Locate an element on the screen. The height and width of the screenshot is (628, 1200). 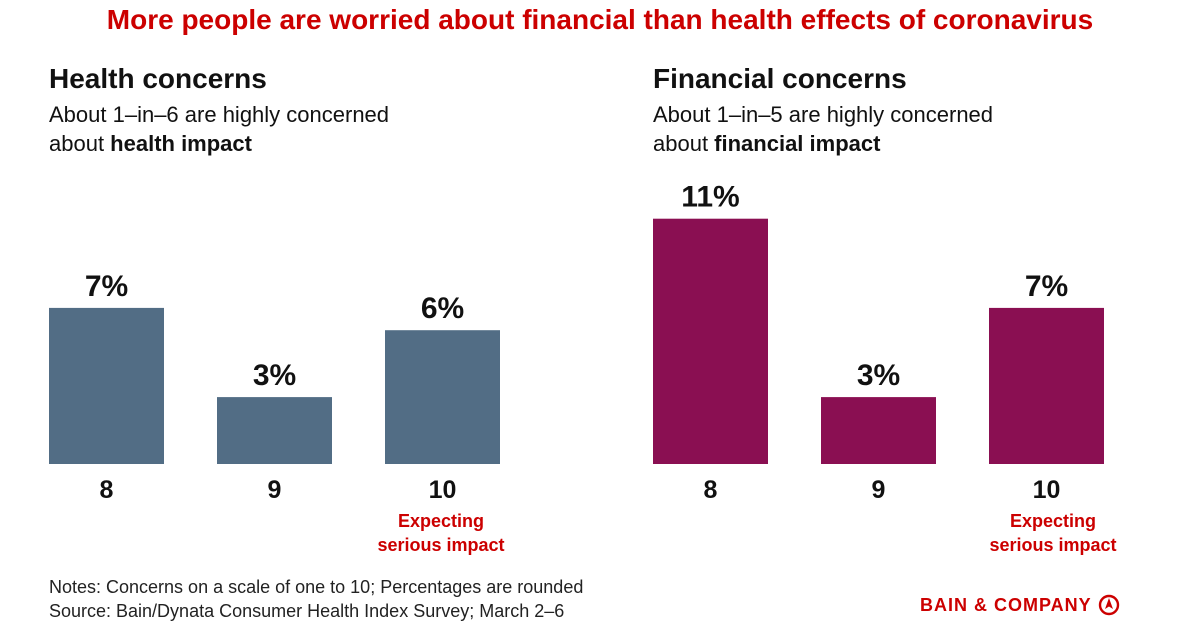
financial-category-label-8: 8 is located at coordinates (711, 490).